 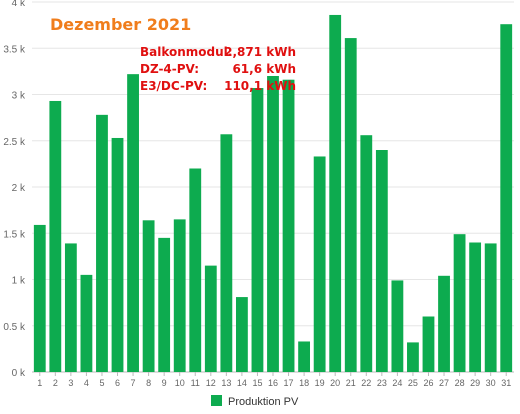 What do you see at coordinates (351, 383) in the screenshot?
I see `x-tick-label: 21` at bounding box center [351, 383].